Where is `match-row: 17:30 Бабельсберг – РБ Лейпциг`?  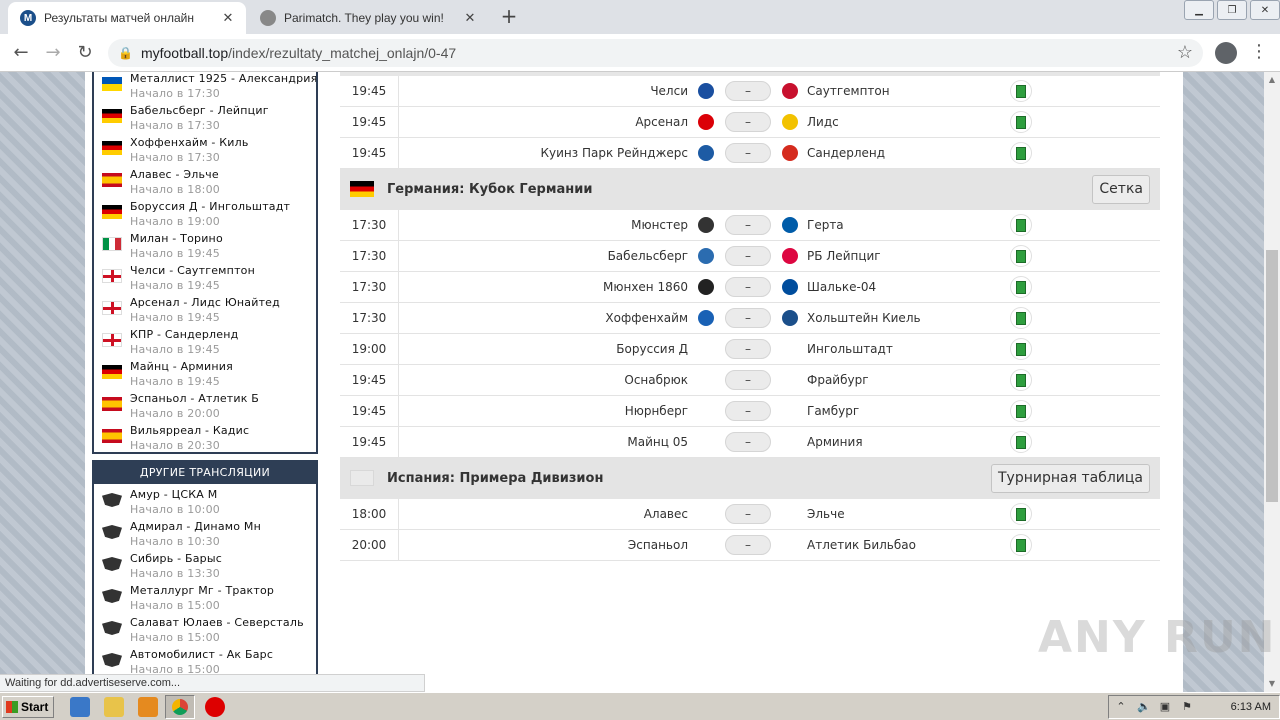 match-row: 17:30 Бабельсберг – РБ Лейпциг is located at coordinates (750, 256).